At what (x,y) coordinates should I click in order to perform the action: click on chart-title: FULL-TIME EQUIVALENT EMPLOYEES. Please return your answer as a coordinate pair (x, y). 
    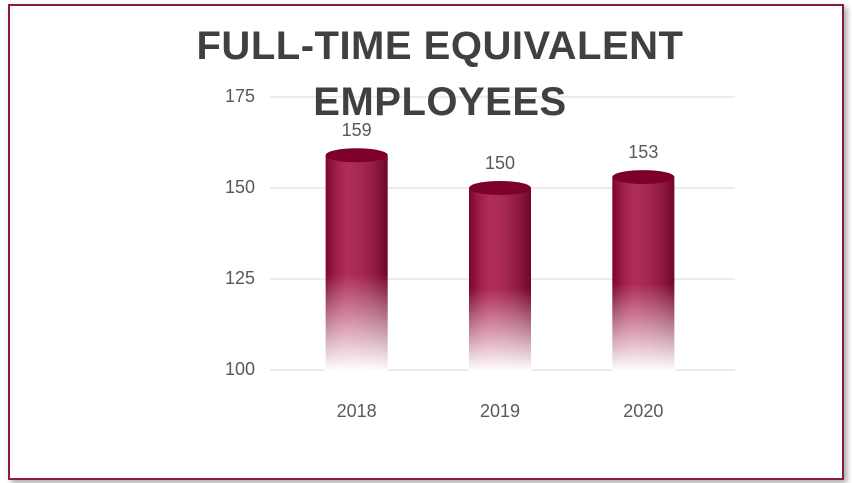
    Looking at the image, I should click on (440, 74).